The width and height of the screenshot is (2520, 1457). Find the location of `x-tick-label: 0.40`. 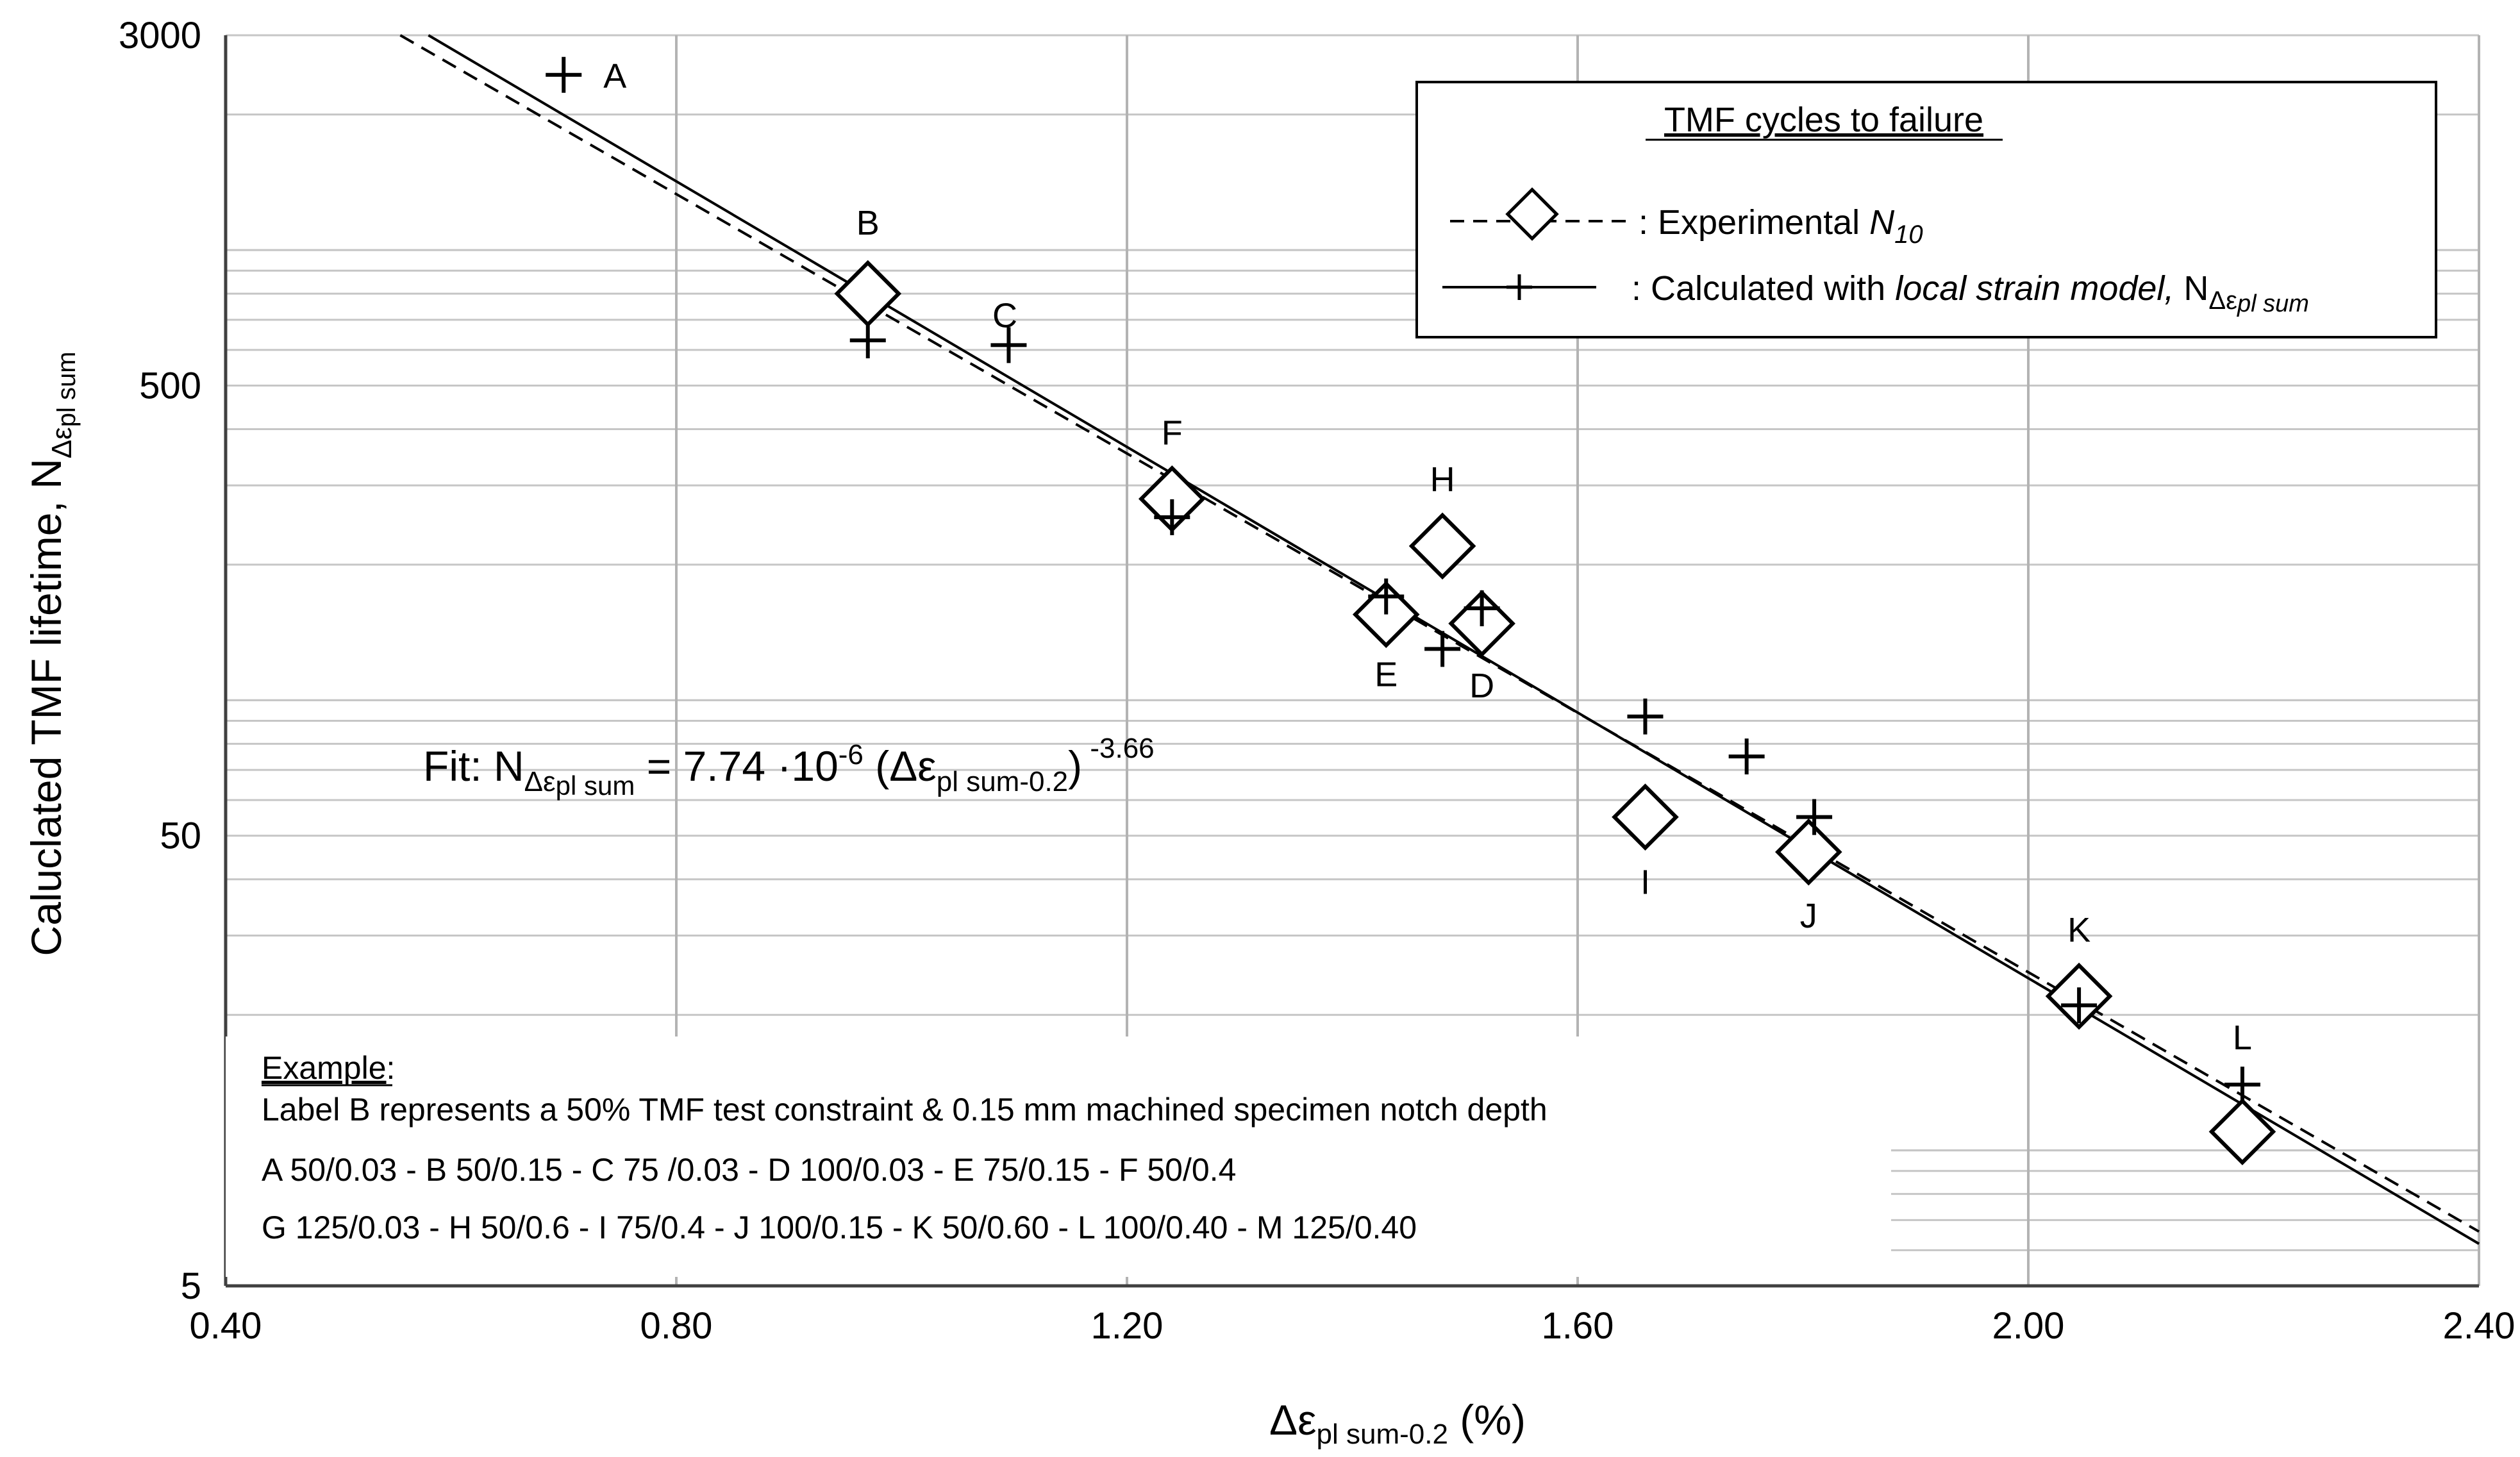

x-tick-label: 0.40 is located at coordinates (226, 1326).